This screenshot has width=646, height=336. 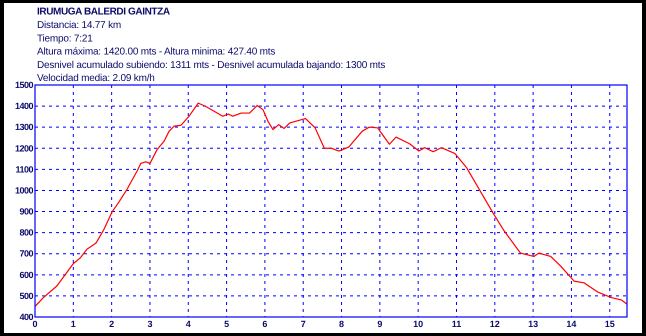 What do you see at coordinates (227, 324) in the screenshot?
I see `x-tick-label: 5` at bounding box center [227, 324].